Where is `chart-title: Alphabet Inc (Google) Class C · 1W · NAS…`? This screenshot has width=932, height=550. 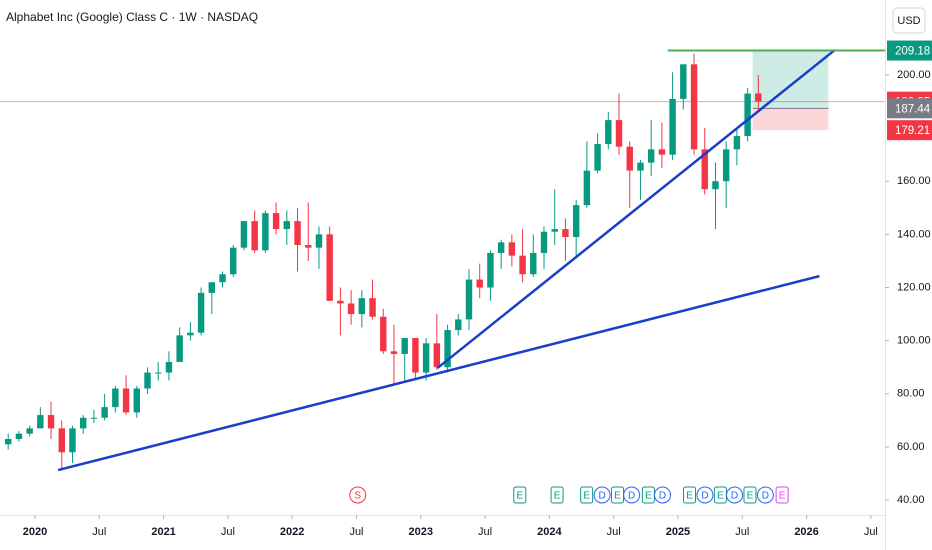 chart-title: Alphabet Inc (Google) Class C · 1W · NAS… is located at coordinates (132, 17).